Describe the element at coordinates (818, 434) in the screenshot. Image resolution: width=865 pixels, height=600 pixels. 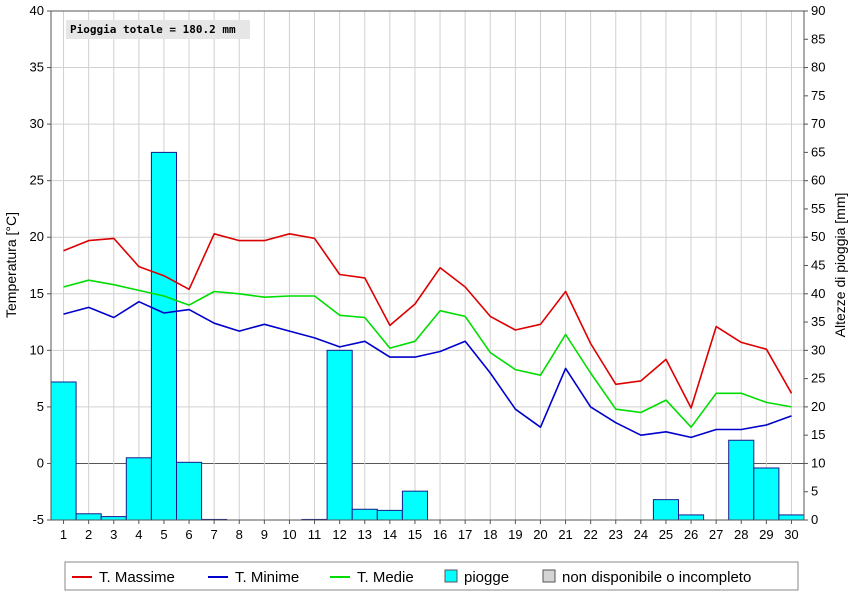
I see `y-right-tick-label: 15` at that location.